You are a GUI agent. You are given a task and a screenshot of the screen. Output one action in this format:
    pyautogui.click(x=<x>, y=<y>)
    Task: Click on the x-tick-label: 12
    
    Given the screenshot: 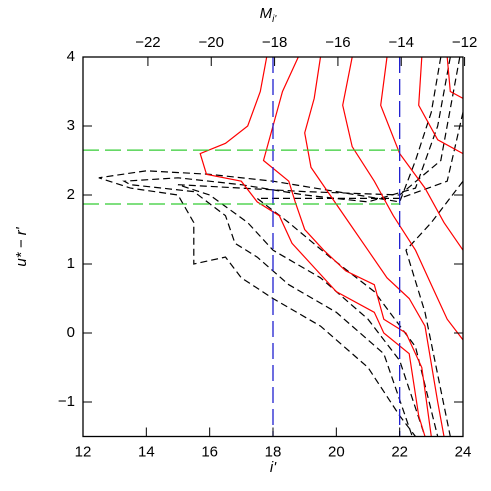 What is the action you would take?
    pyautogui.click(x=83, y=451)
    